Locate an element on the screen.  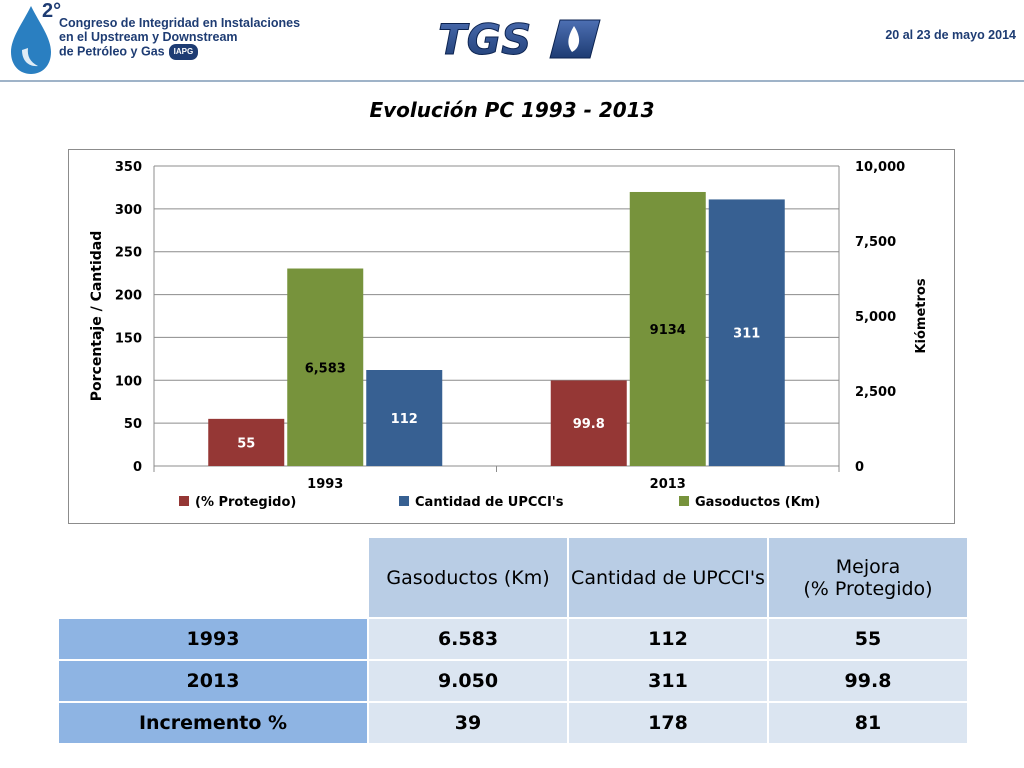
y-tick-label: 150 is located at coordinates (128, 338).